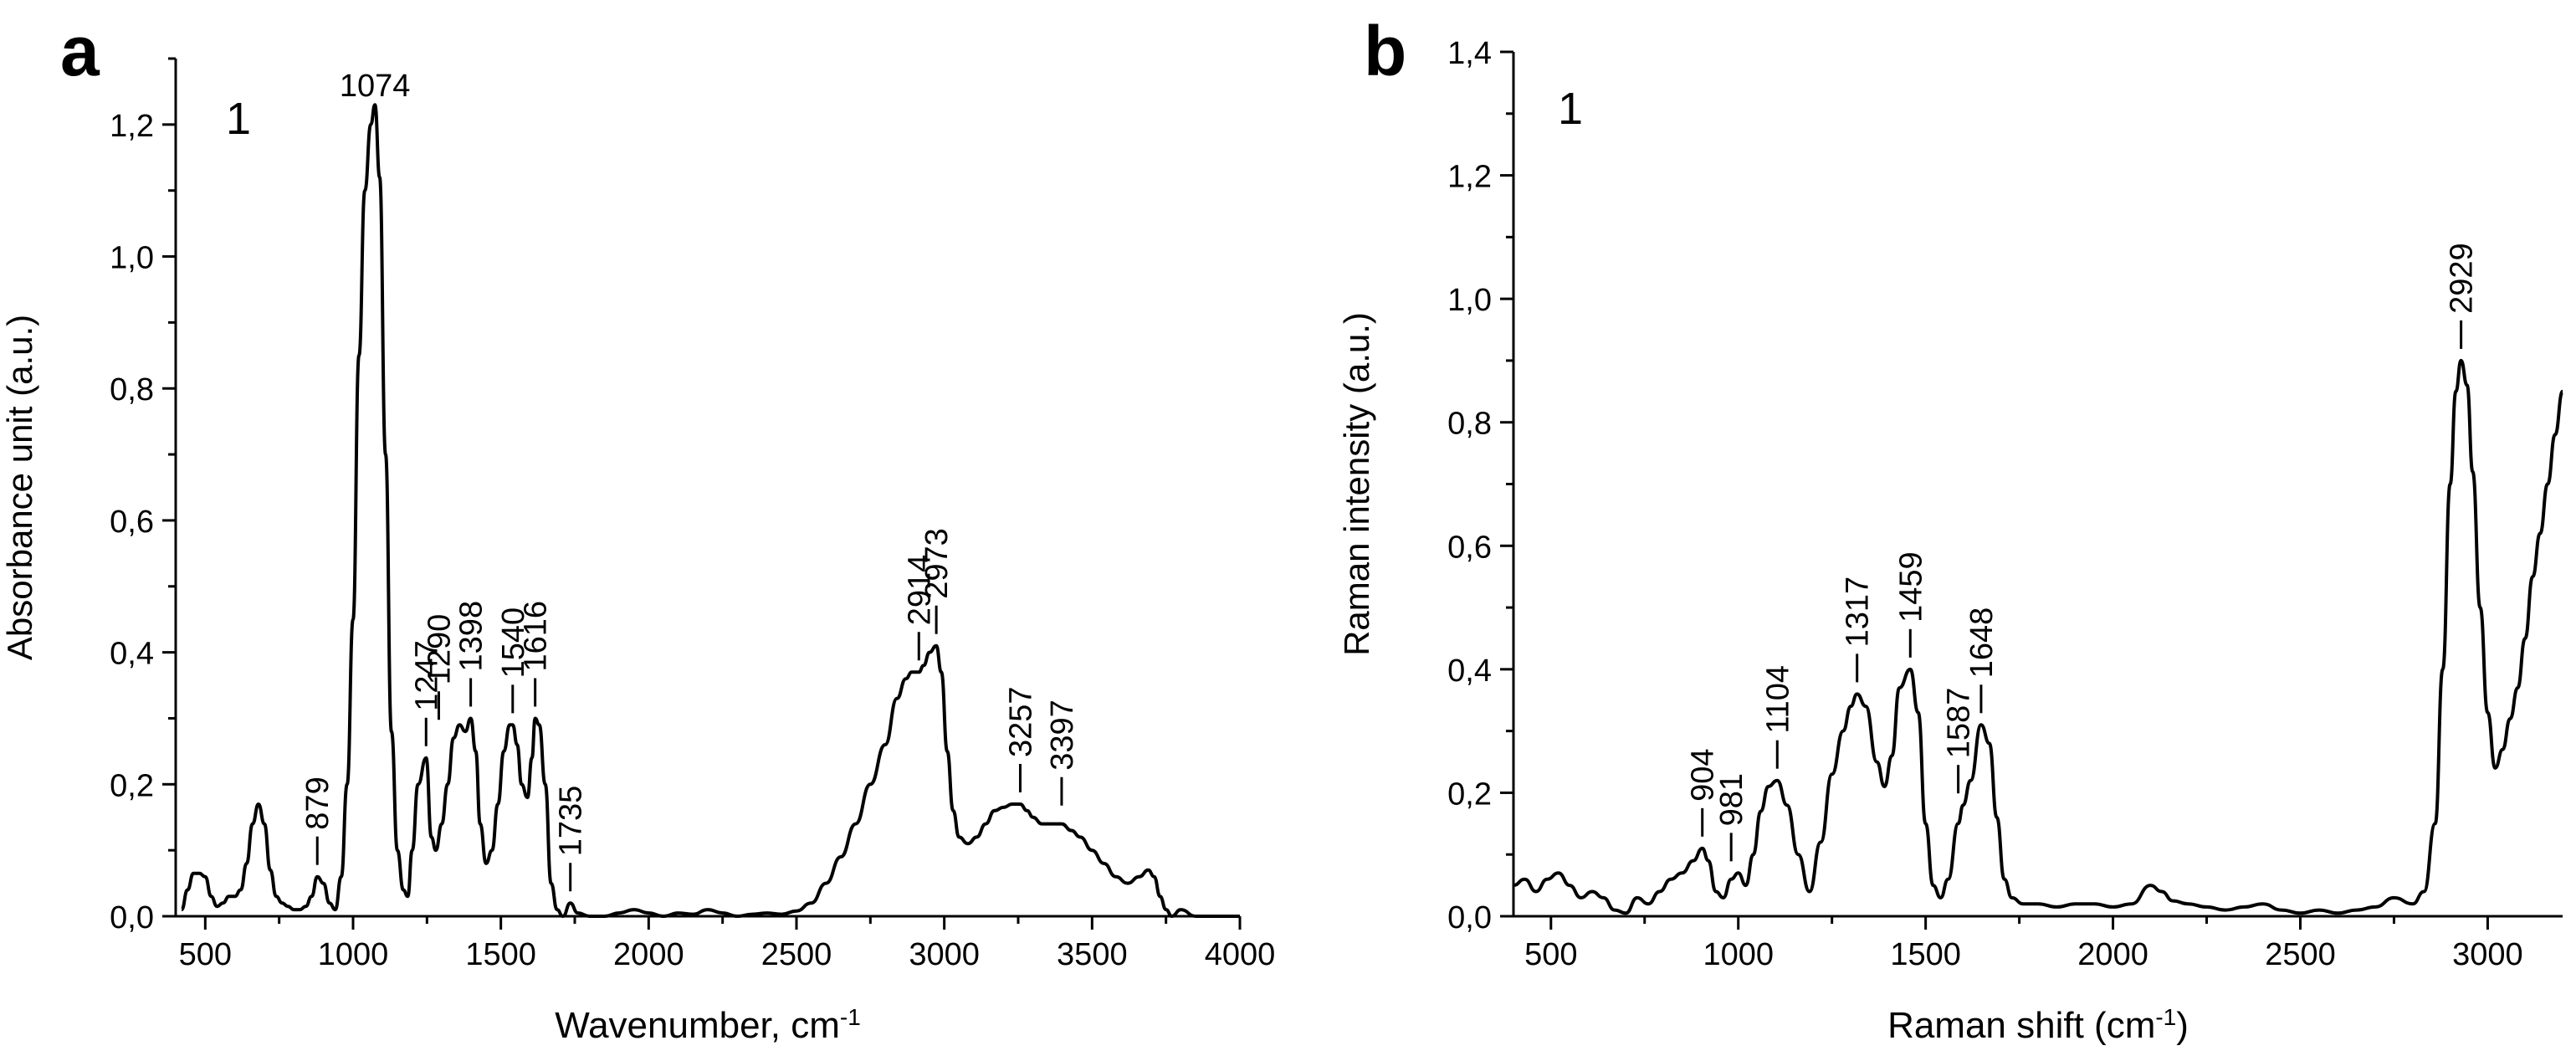  What do you see at coordinates (376, 87) in the screenshot?
I see `peak-label: 1074` at bounding box center [376, 87].